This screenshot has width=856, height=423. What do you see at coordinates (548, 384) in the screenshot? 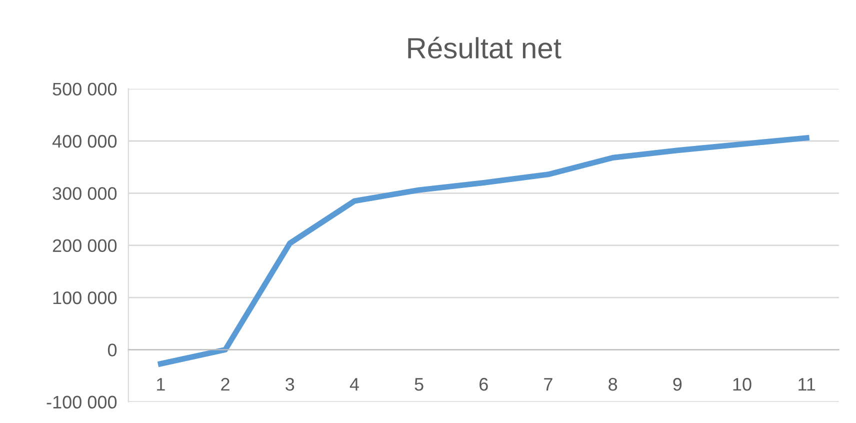
I see `x-tick-label: 7` at bounding box center [548, 384].